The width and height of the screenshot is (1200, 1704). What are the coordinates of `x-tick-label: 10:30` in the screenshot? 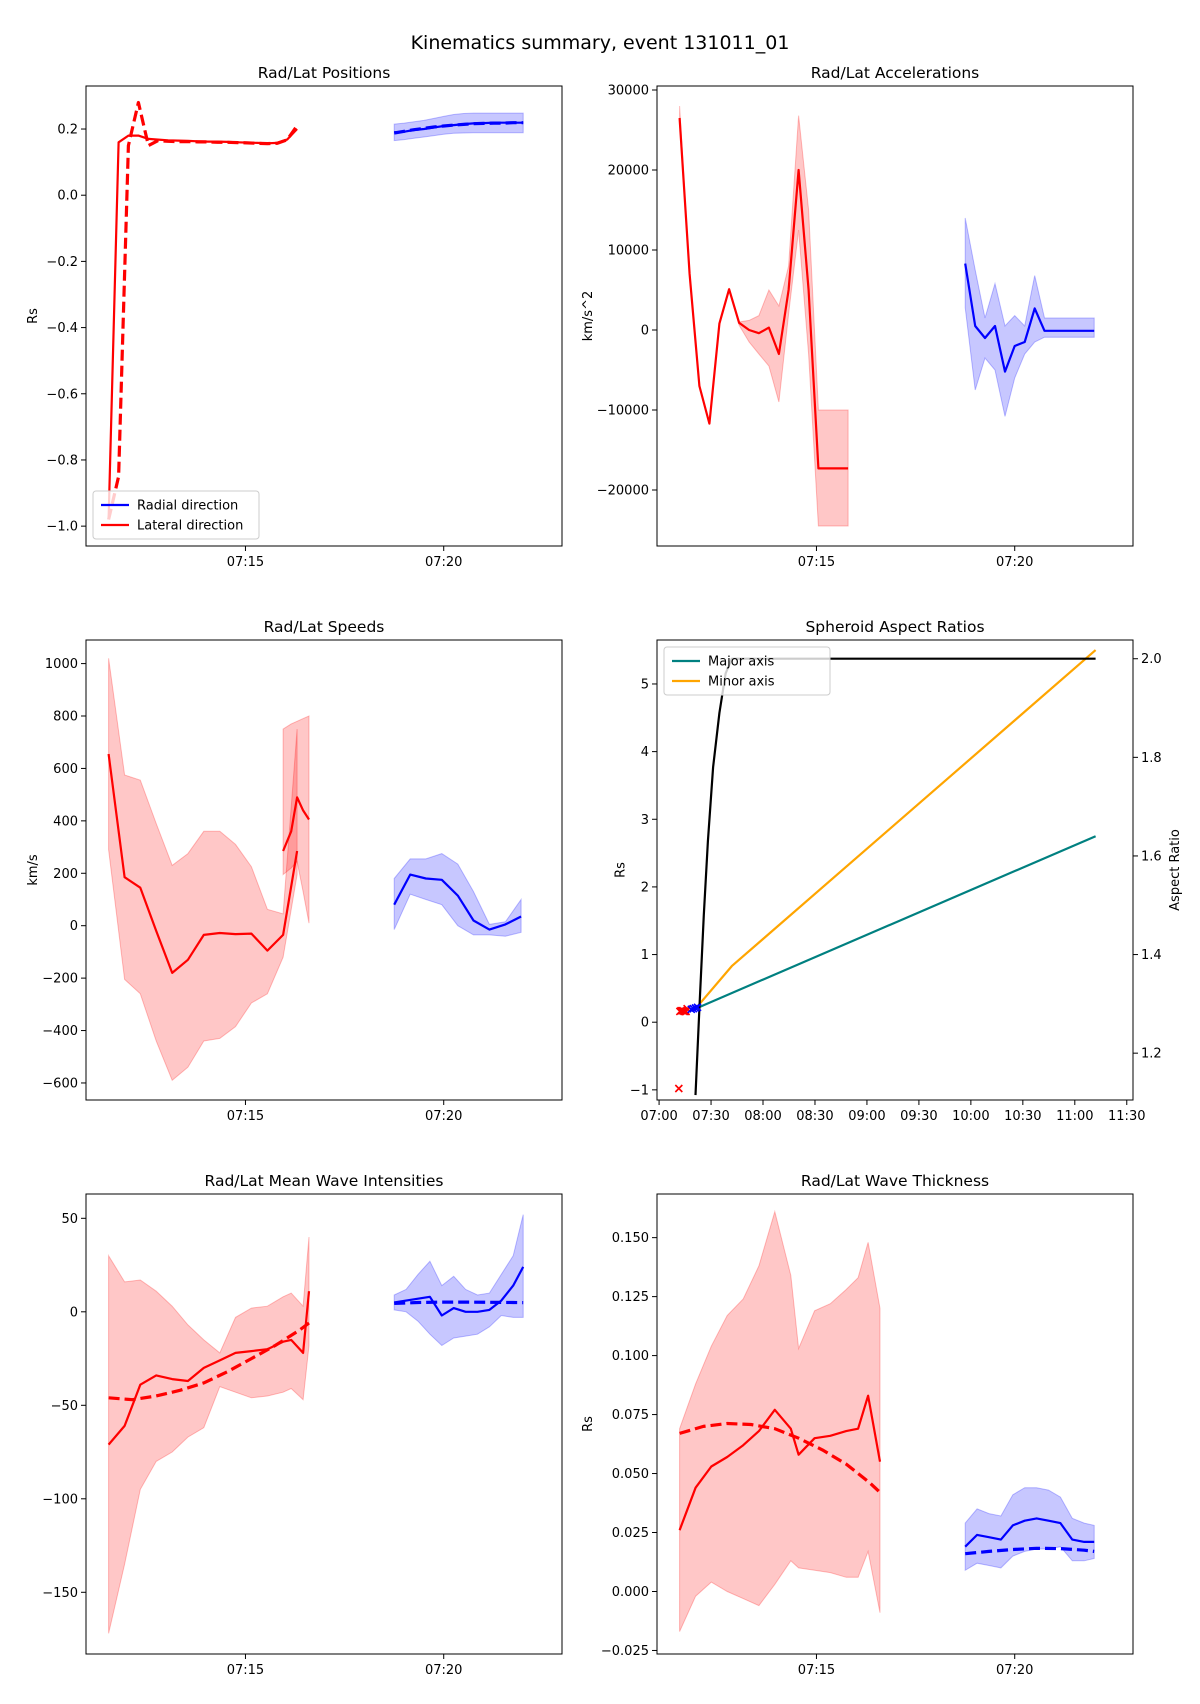 It's located at (1022, 1116).